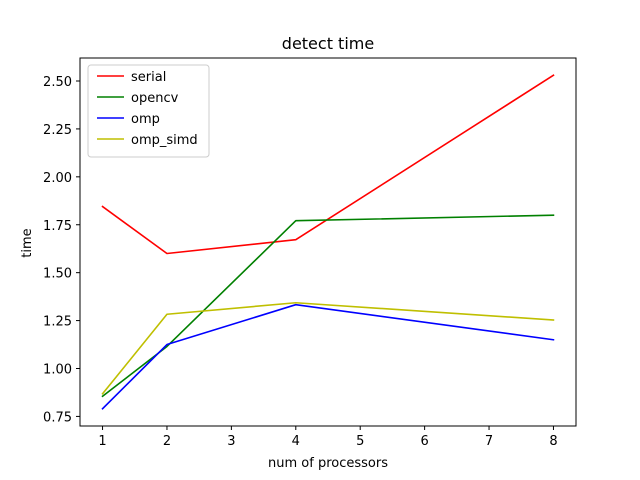 The width and height of the screenshot is (640, 480). Describe the element at coordinates (57, 82) in the screenshot. I see `y-tick-label: 2.50` at that location.